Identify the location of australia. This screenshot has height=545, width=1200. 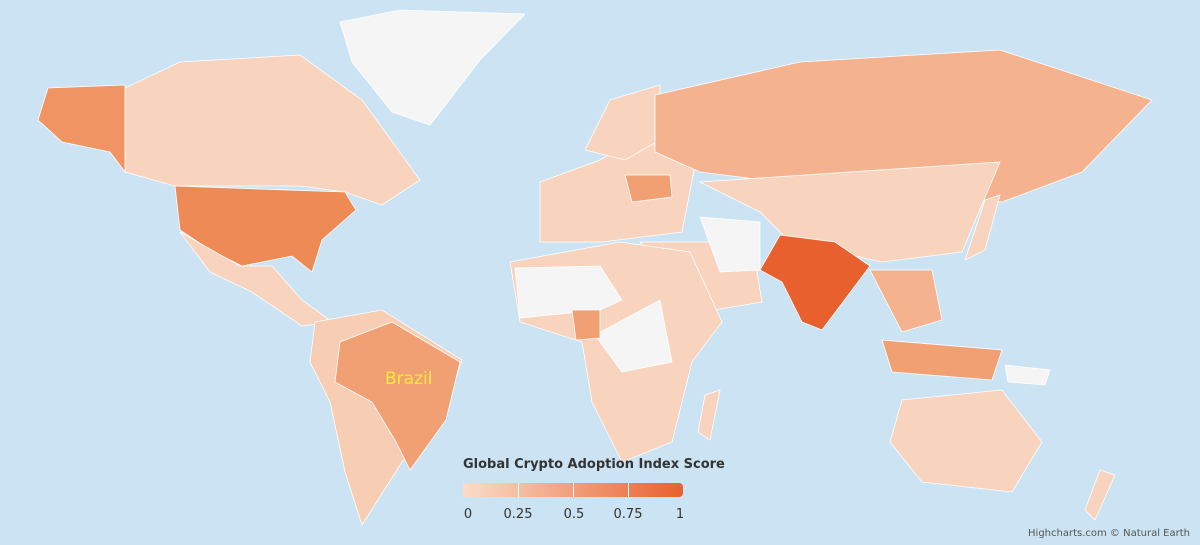
(966, 441).